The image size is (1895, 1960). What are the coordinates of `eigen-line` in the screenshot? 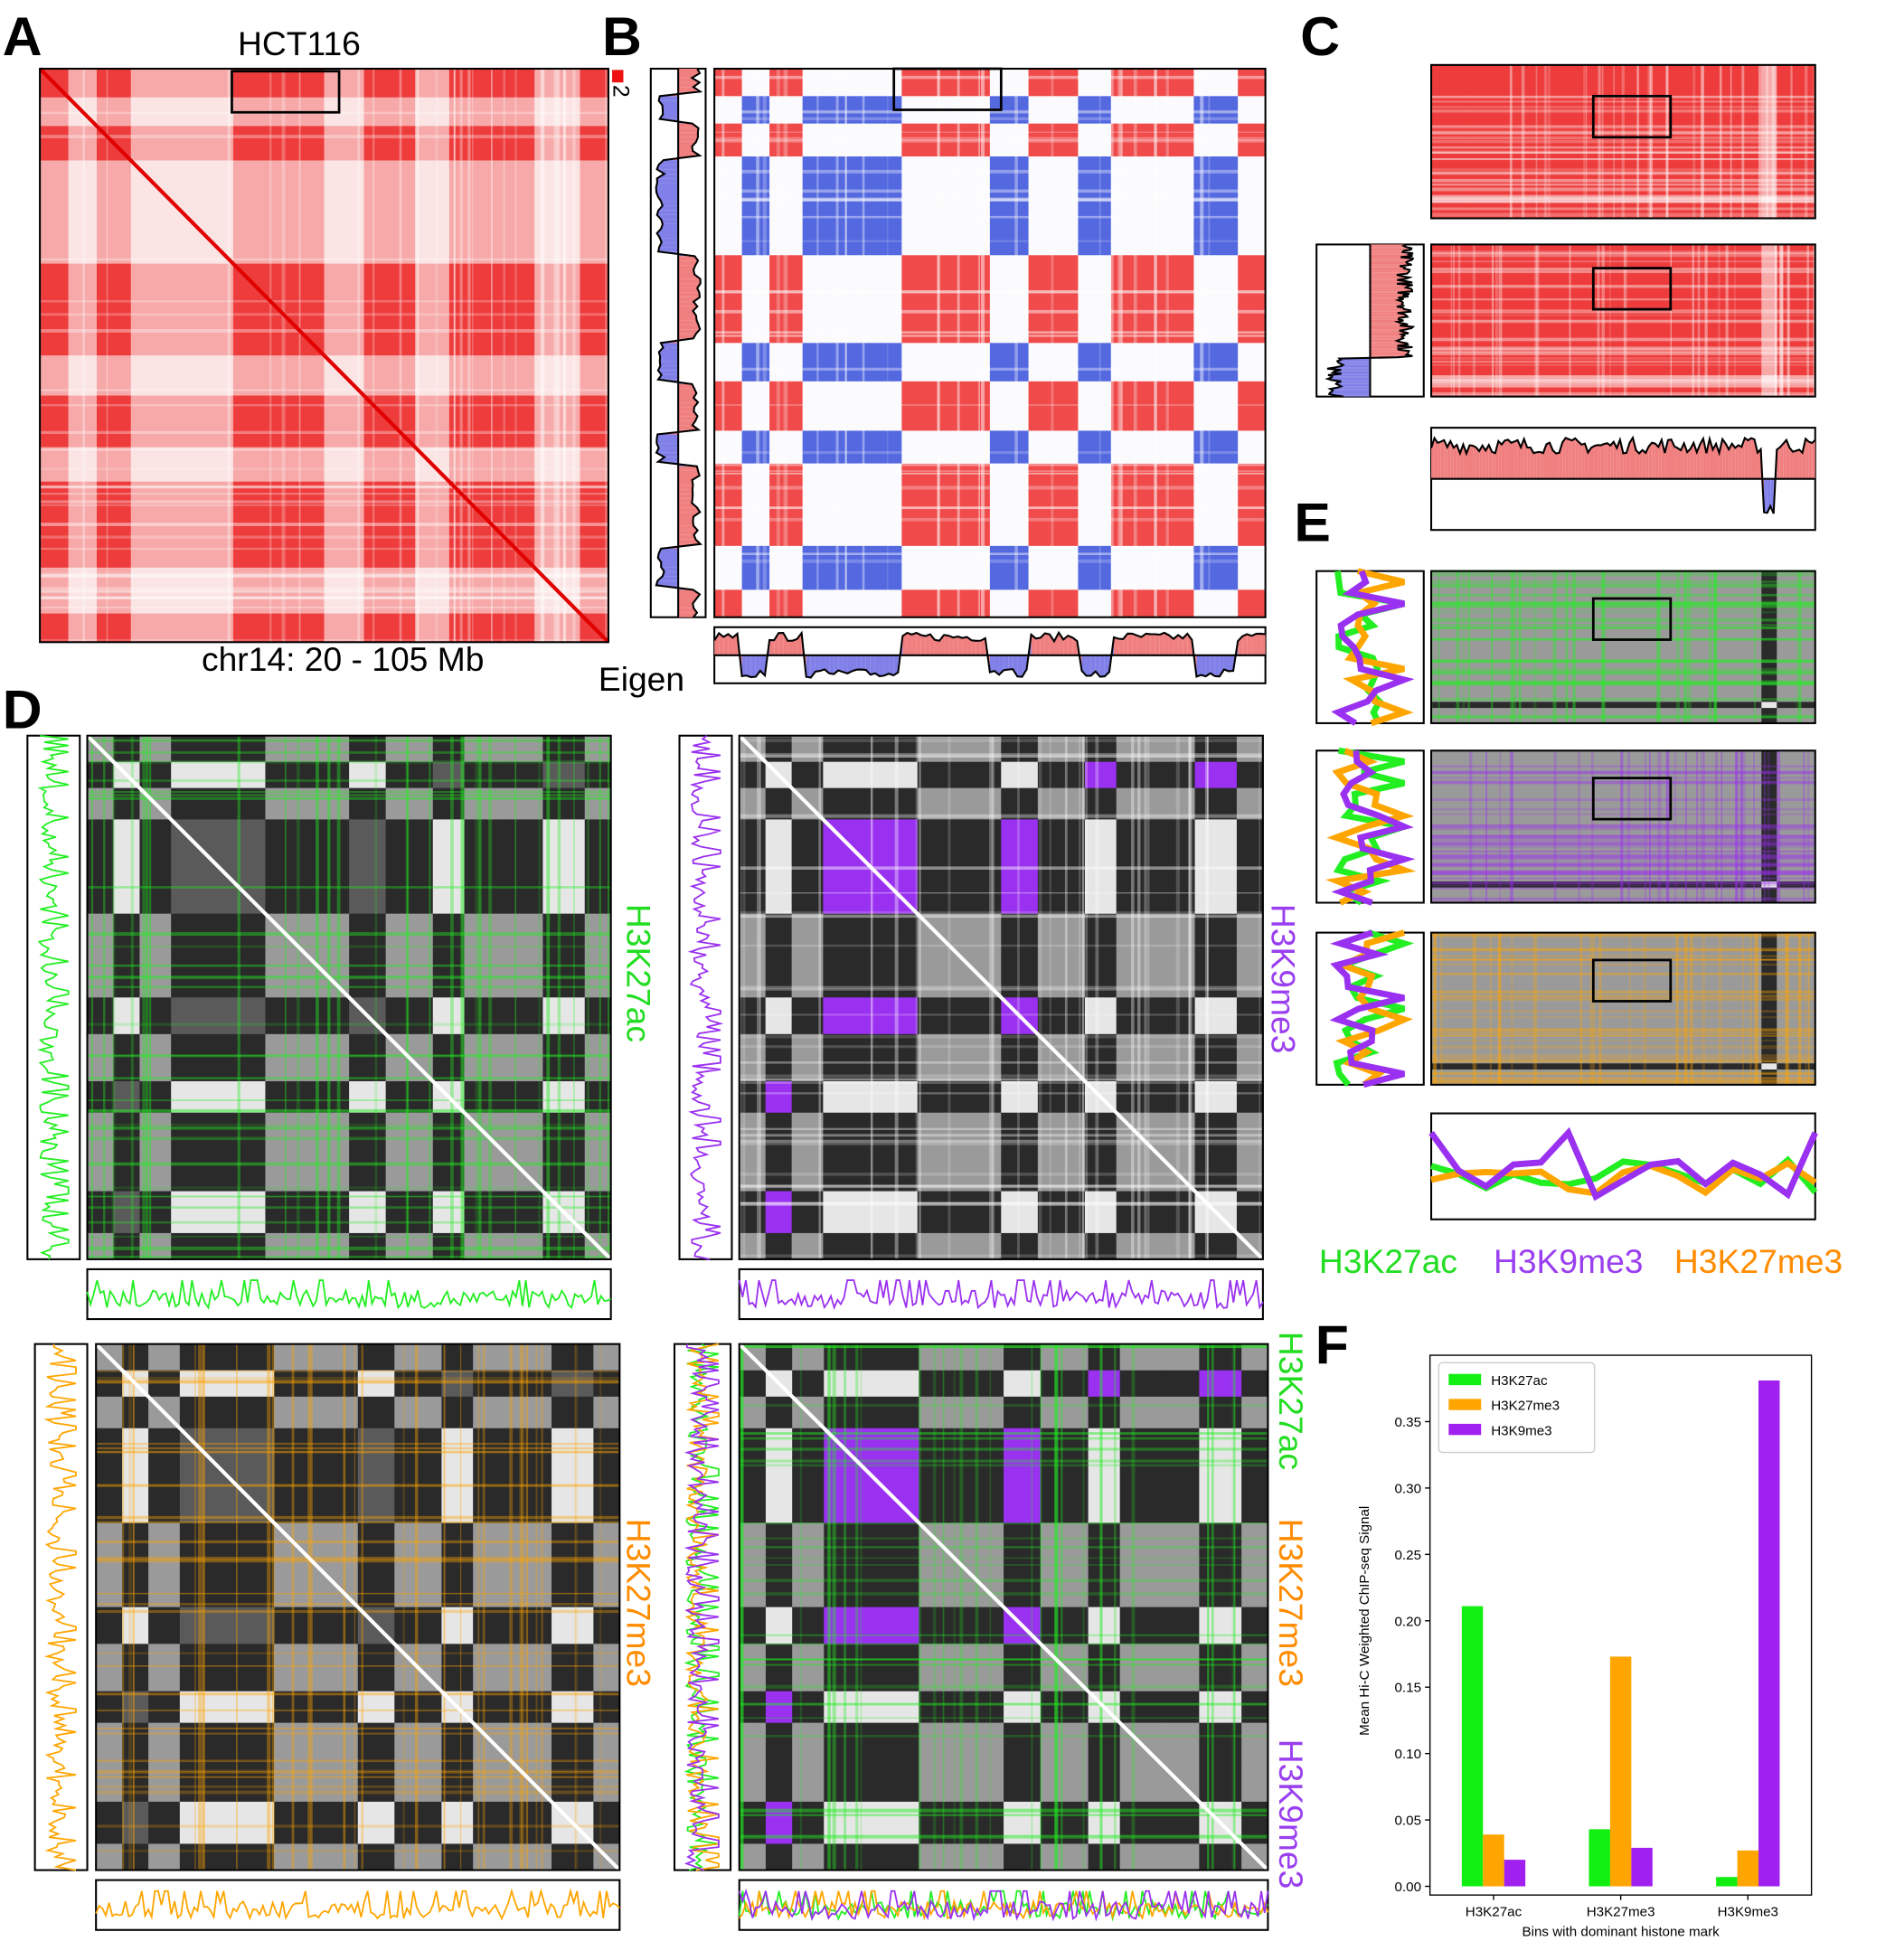 It's located at (1623, 474).